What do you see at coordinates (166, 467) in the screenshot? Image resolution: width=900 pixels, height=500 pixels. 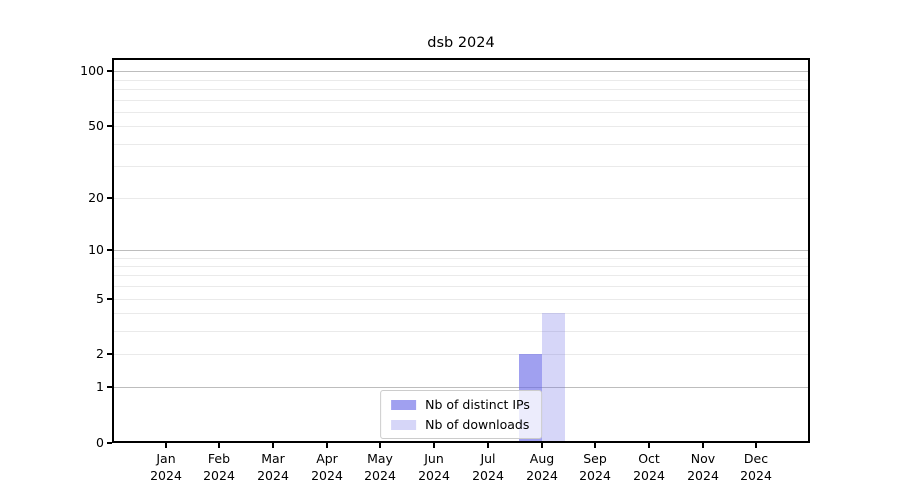 I see `x-tick-label: Jan 2024` at bounding box center [166, 467].